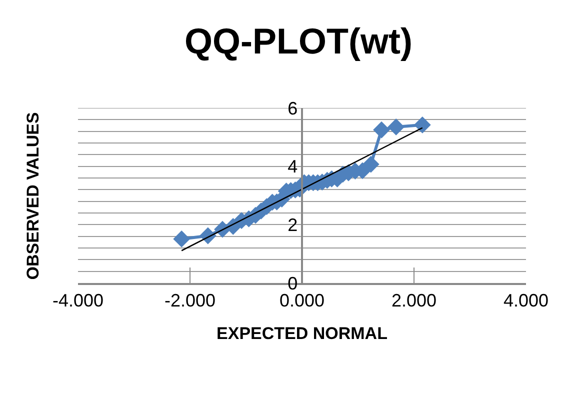  Describe the element at coordinates (33, 196) in the screenshot. I see `y-axis-title: OBSERVED VALUES` at that location.